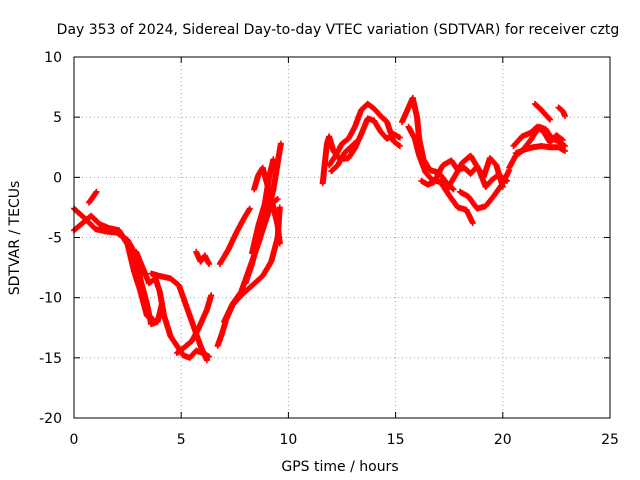  What do you see at coordinates (55, 239) in the screenshot?
I see `y-tick-label: -5` at bounding box center [55, 239].